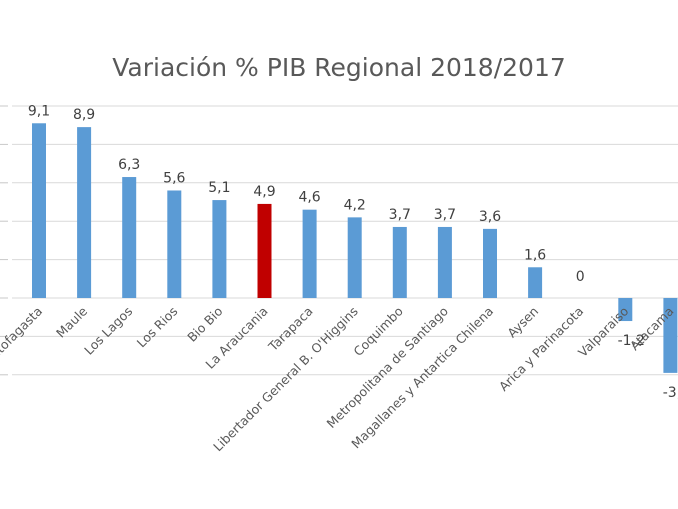 Image resolution: width=678 pixels, height=509 pixels. Describe the element at coordinates (309, 198) in the screenshot. I see `data-label: 4,6` at that location.